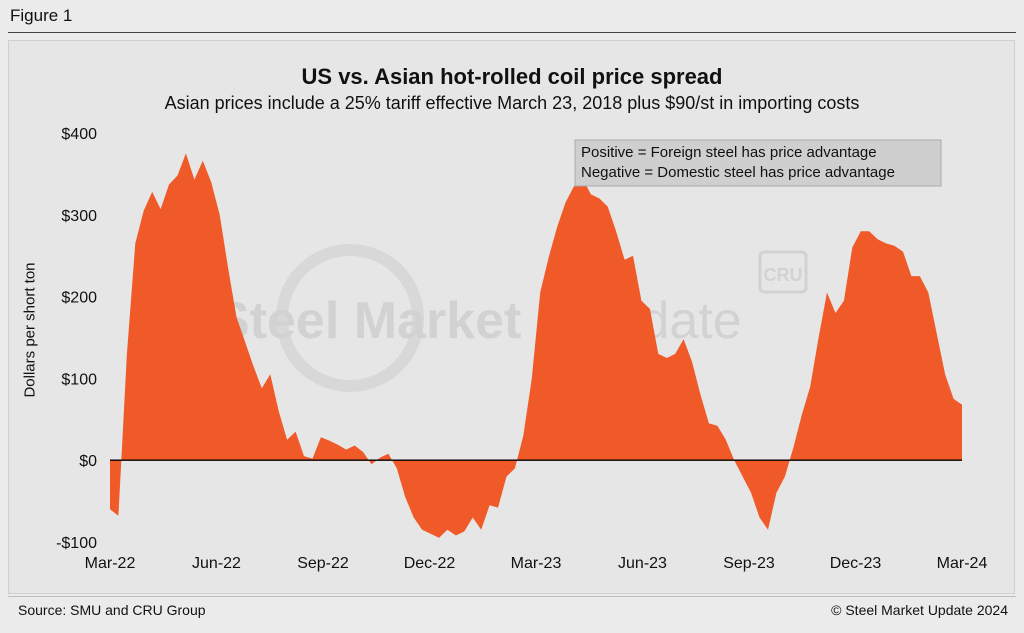  Describe the element at coordinates (41, 15) in the screenshot. I see `figure-label: Figure 1` at that location.